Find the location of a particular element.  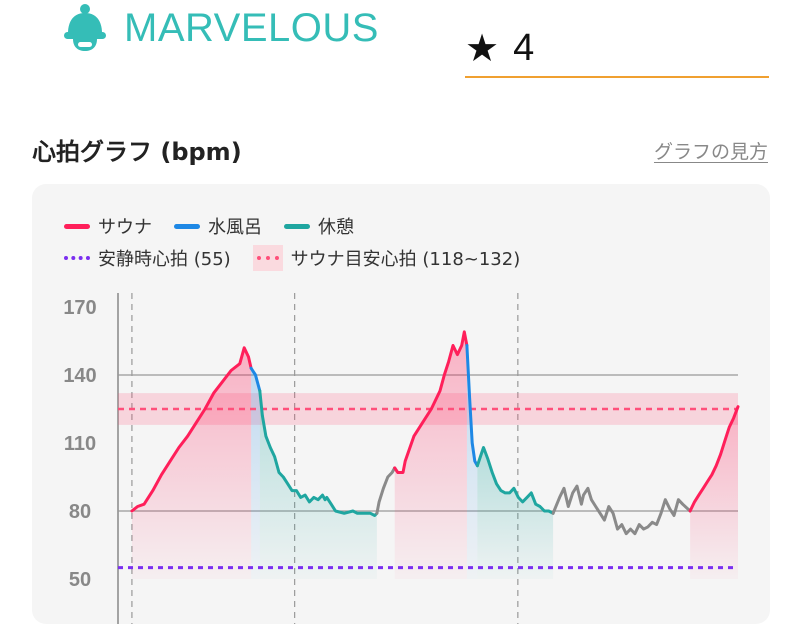

y-tick-label-140: 140 is located at coordinates (79, 376).